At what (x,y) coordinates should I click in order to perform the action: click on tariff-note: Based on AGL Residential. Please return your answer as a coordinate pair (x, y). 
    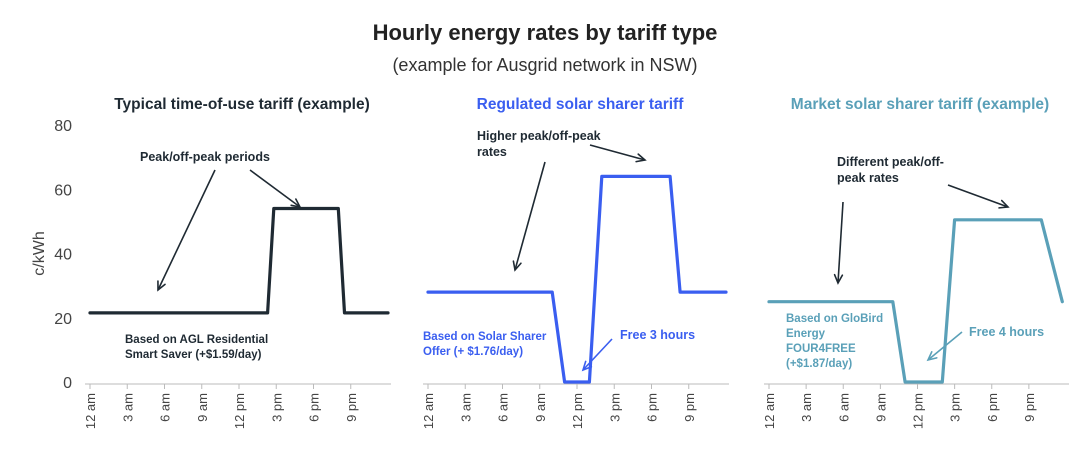
    Looking at the image, I should click on (196, 340).